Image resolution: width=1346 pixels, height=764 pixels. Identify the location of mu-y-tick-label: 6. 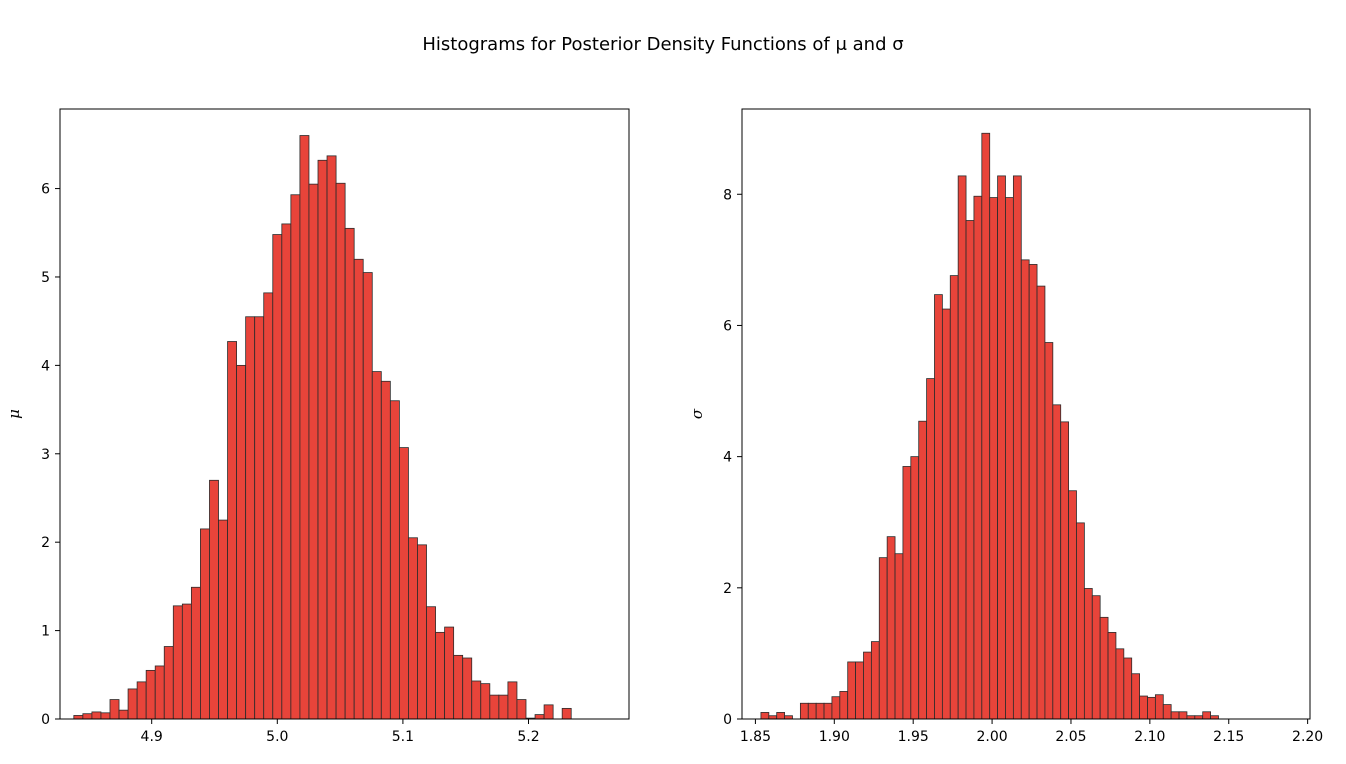
(45, 190).